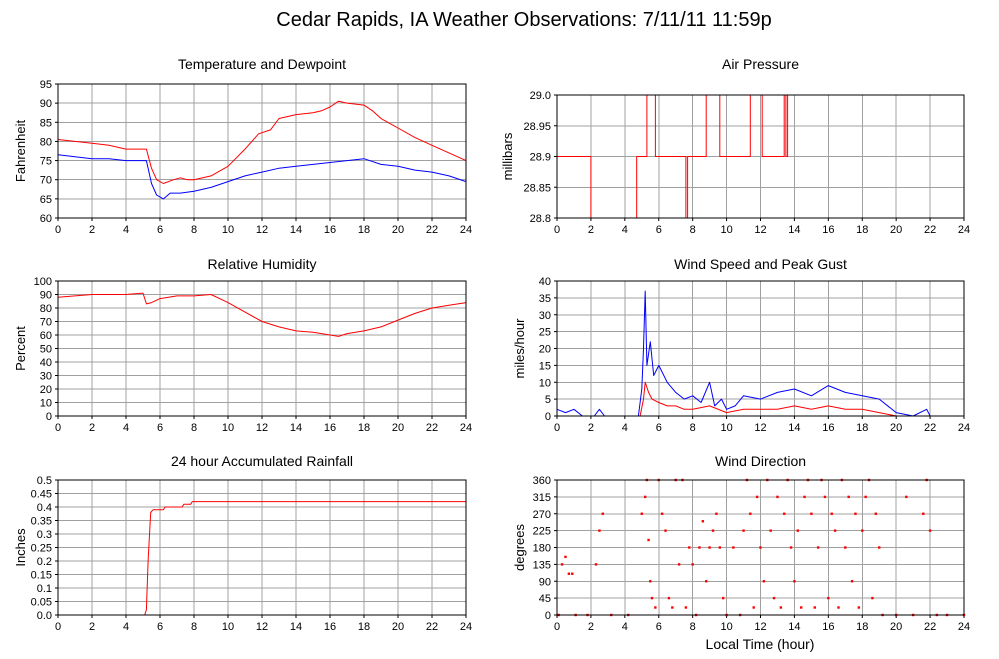 This screenshot has height=659, width=999. Describe the element at coordinates (542, 498) in the screenshot. I see `y-tick-label: 315` at that location.